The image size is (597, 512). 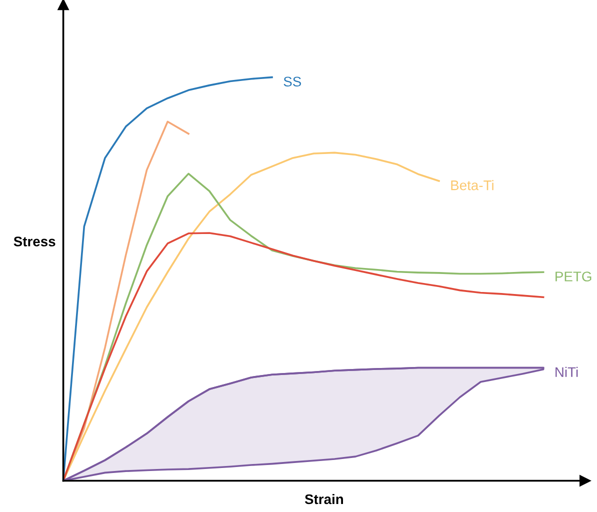 What do you see at coordinates (323, 499) in the screenshot?
I see `x-axis-title: Strain` at bounding box center [323, 499].